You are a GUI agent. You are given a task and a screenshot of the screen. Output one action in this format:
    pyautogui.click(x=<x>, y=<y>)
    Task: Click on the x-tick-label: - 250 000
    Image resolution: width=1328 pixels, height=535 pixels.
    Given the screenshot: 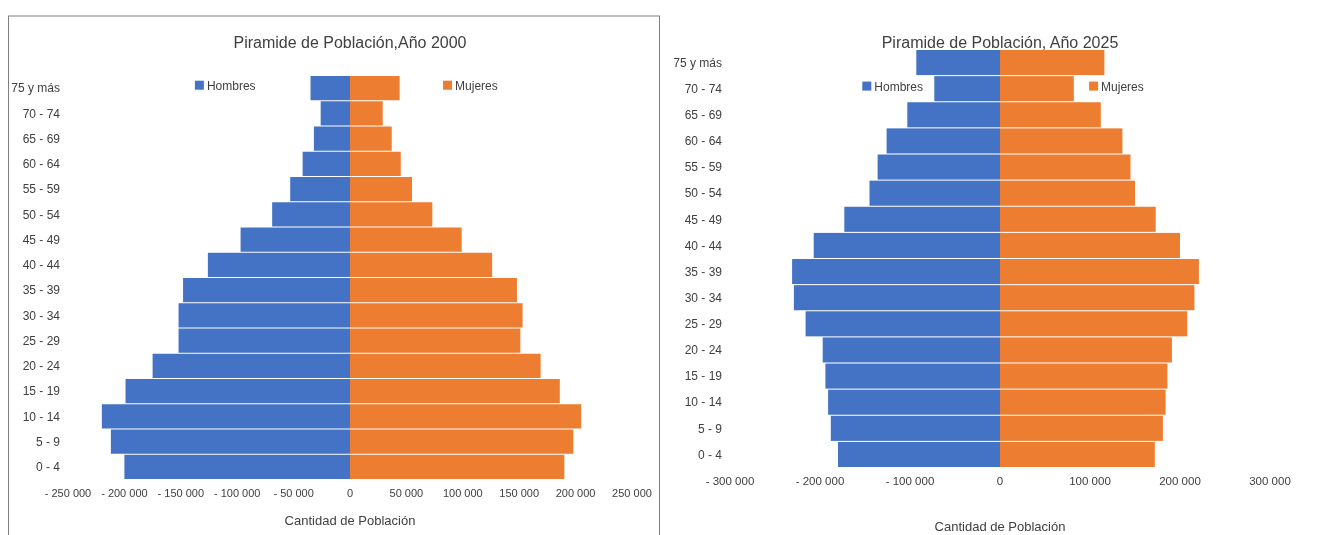 What is the action you would take?
    pyautogui.click(x=68, y=493)
    